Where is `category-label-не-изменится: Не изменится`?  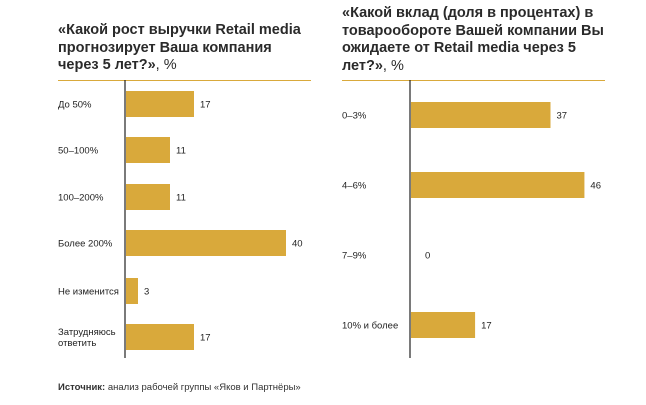 category-label-не-изменится: Не изменится is located at coordinates (88, 292).